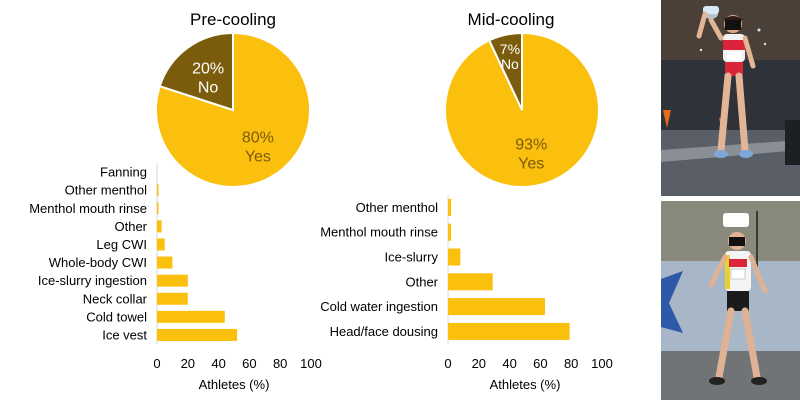 Image resolution: width=800 pixels, height=400 pixels. What do you see at coordinates (497, 307) in the screenshot?
I see `bar-cold-water-ingestion-mid-cooling` at bounding box center [497, 307].